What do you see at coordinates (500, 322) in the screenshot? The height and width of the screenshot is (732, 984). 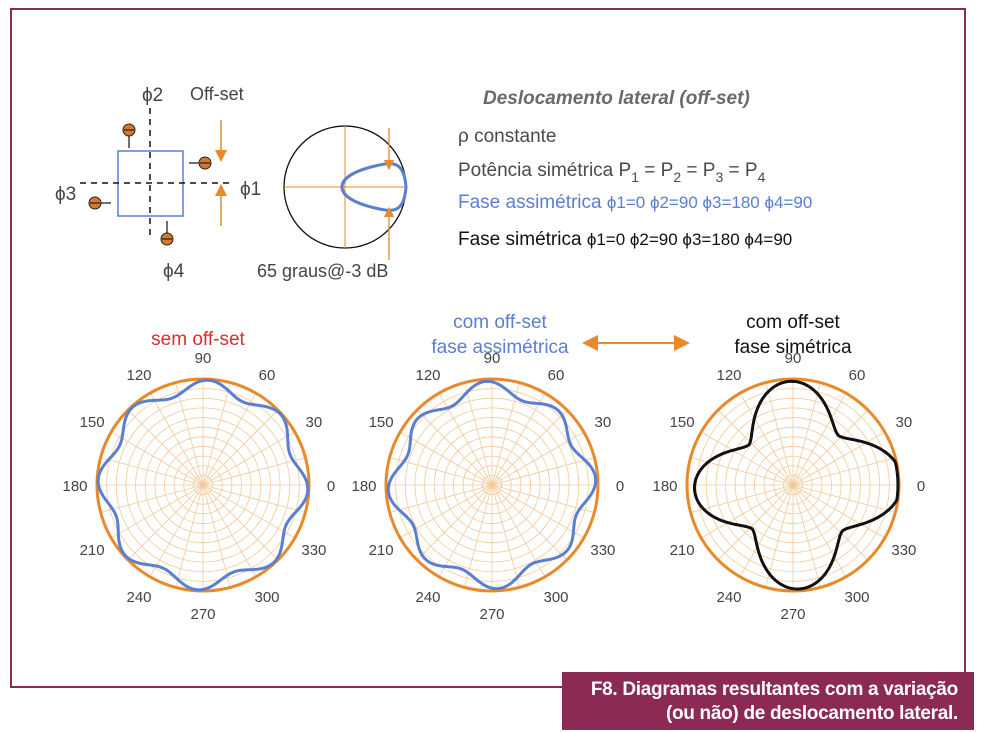 I see `polar2-title-line1: com off-set` at bounding box center [500, 322].